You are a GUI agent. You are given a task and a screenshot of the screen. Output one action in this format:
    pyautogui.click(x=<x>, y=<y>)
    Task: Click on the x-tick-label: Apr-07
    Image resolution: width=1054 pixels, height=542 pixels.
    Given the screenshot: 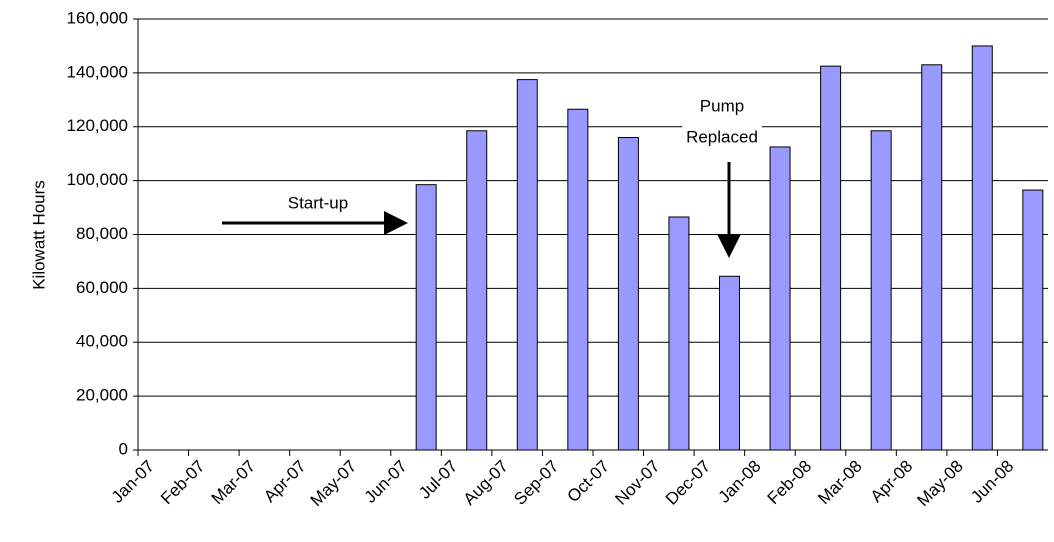 What is the action you would take?
    pyautogui.click(x=285, y=482)
    